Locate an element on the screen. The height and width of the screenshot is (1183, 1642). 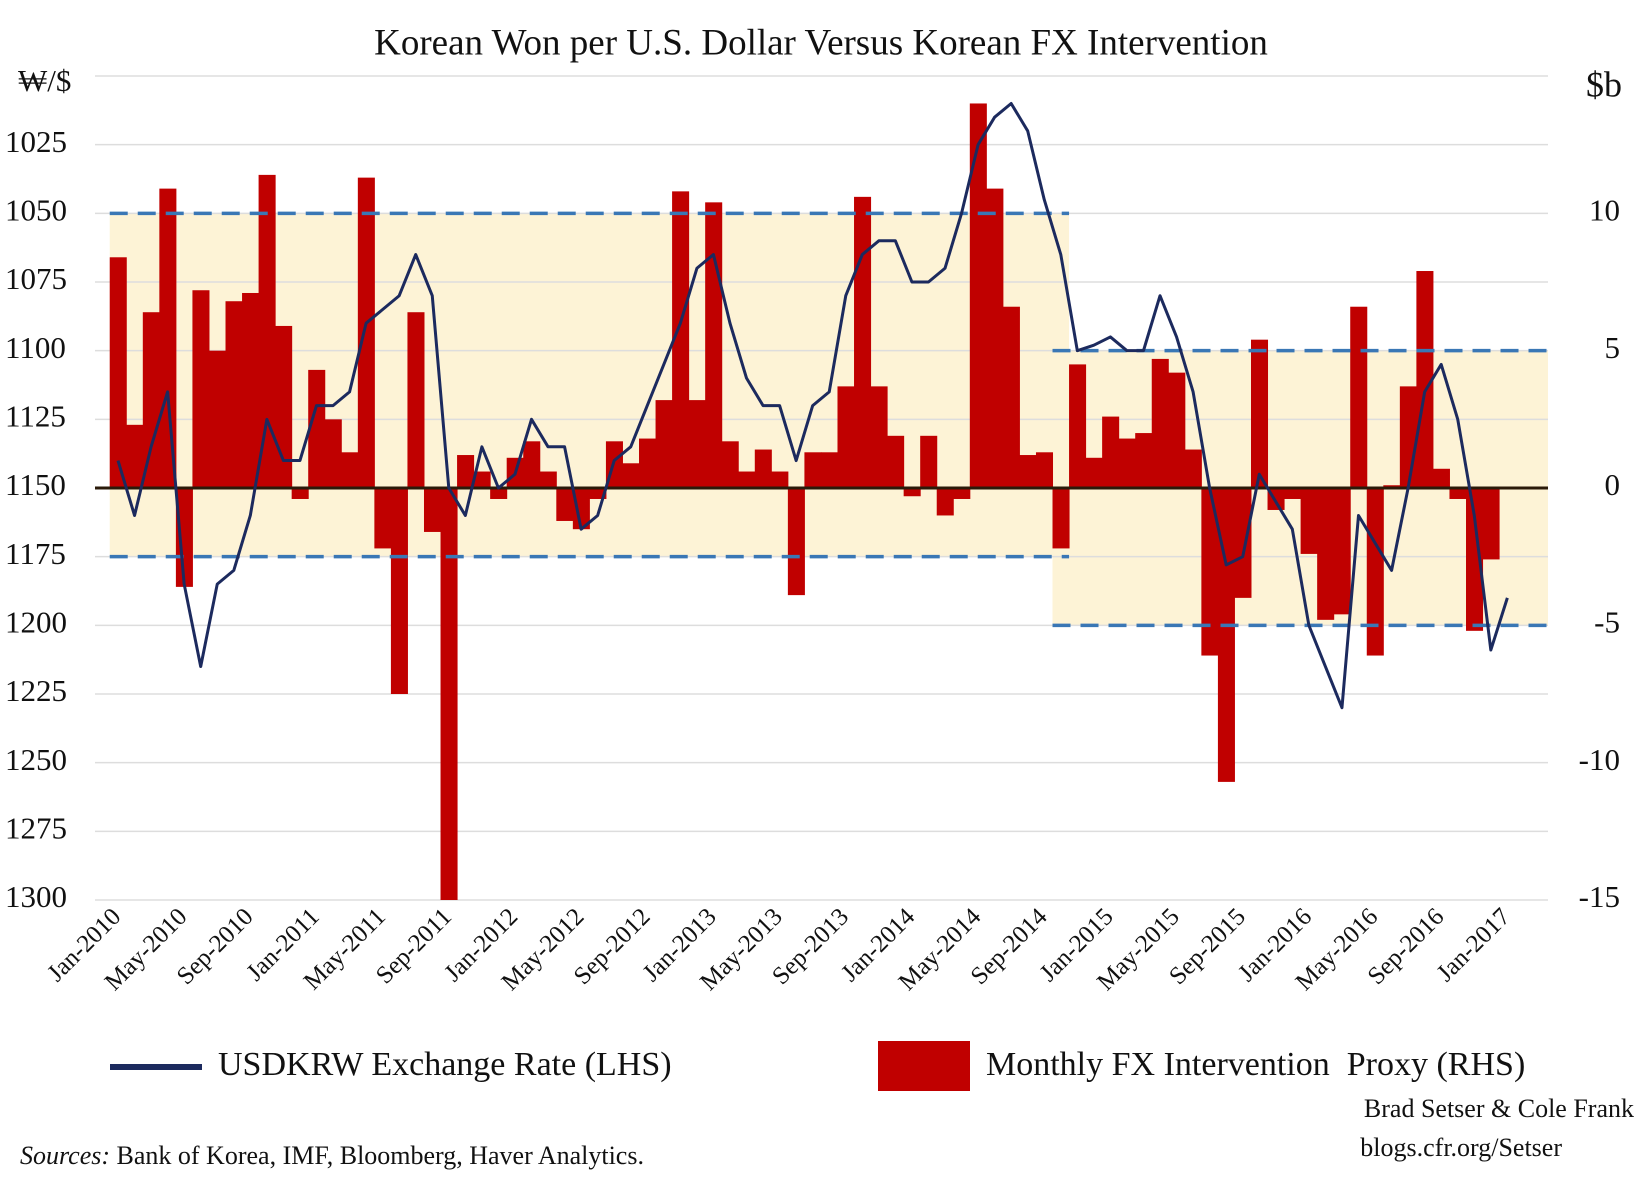
y2-tick-label: -15 is located at coordinates (1599, 896).